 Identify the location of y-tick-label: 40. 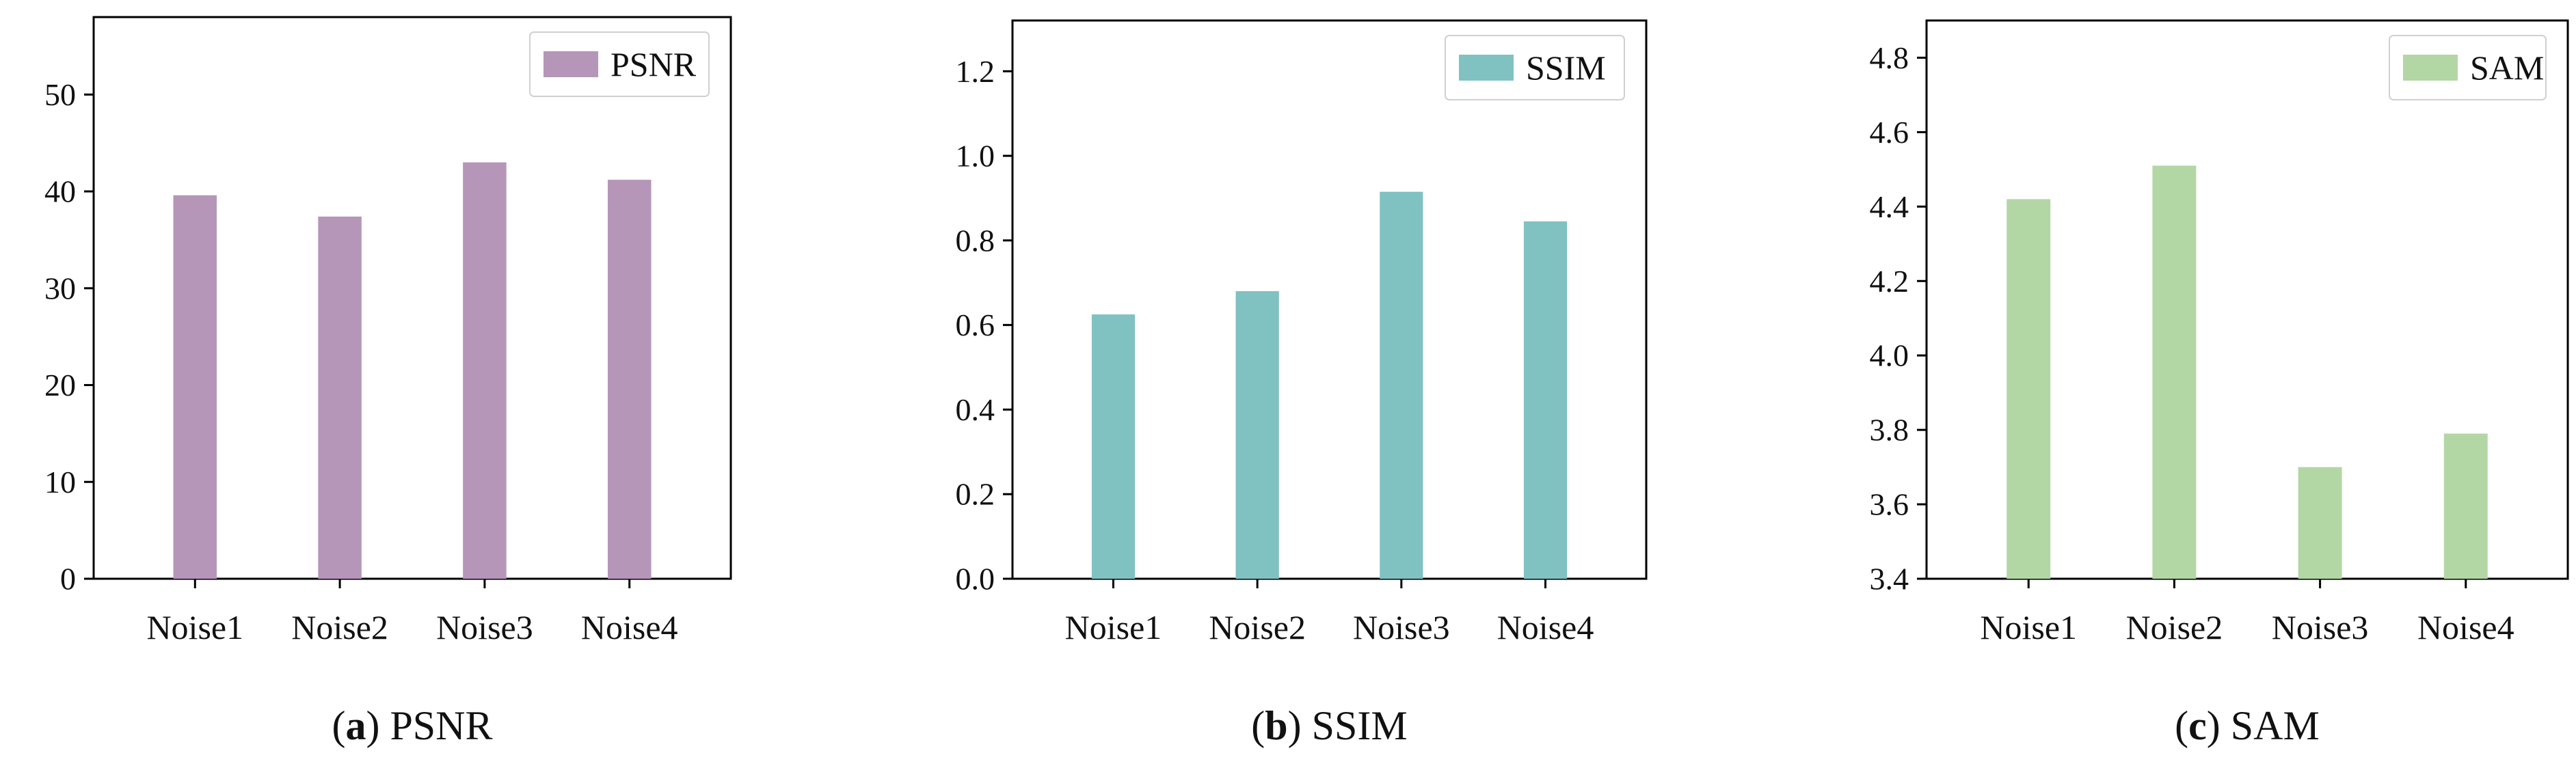
(60, 191).